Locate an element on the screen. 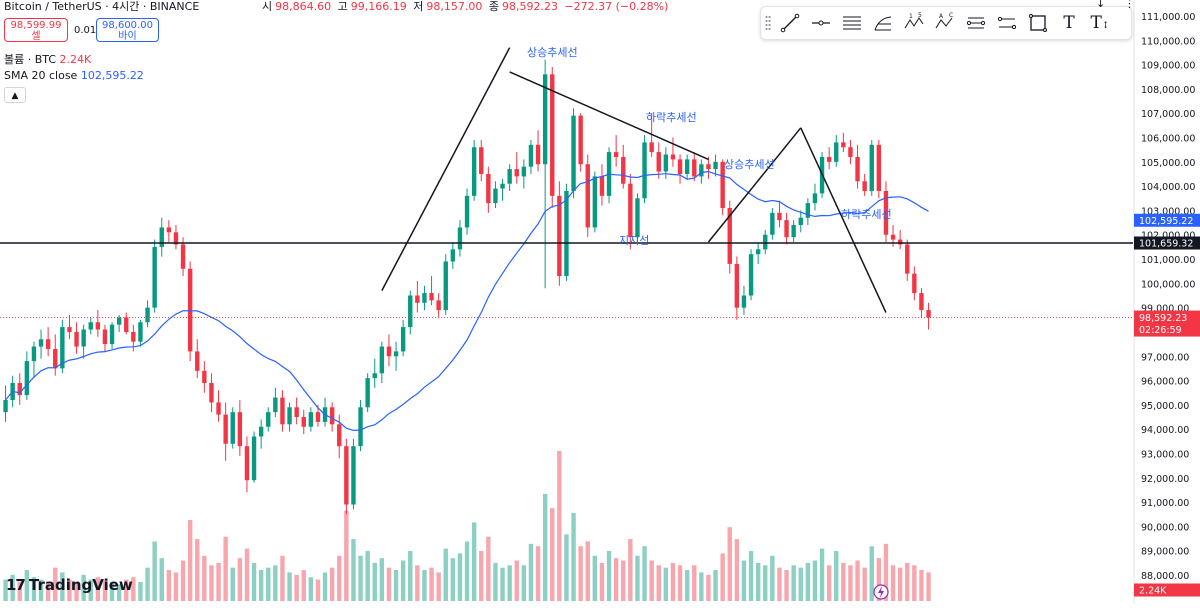  lightning-icon is located at coordinates (881, 592).